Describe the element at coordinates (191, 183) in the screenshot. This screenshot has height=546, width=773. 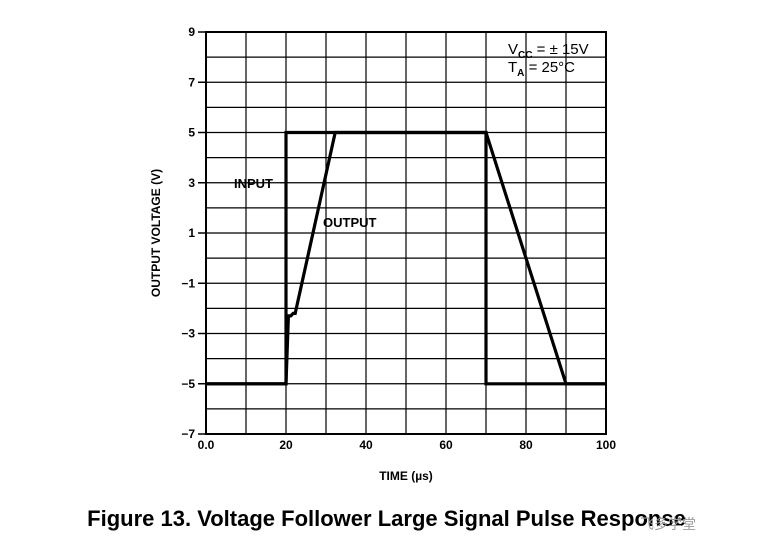
I see `y-tick-label: 3` at that location.